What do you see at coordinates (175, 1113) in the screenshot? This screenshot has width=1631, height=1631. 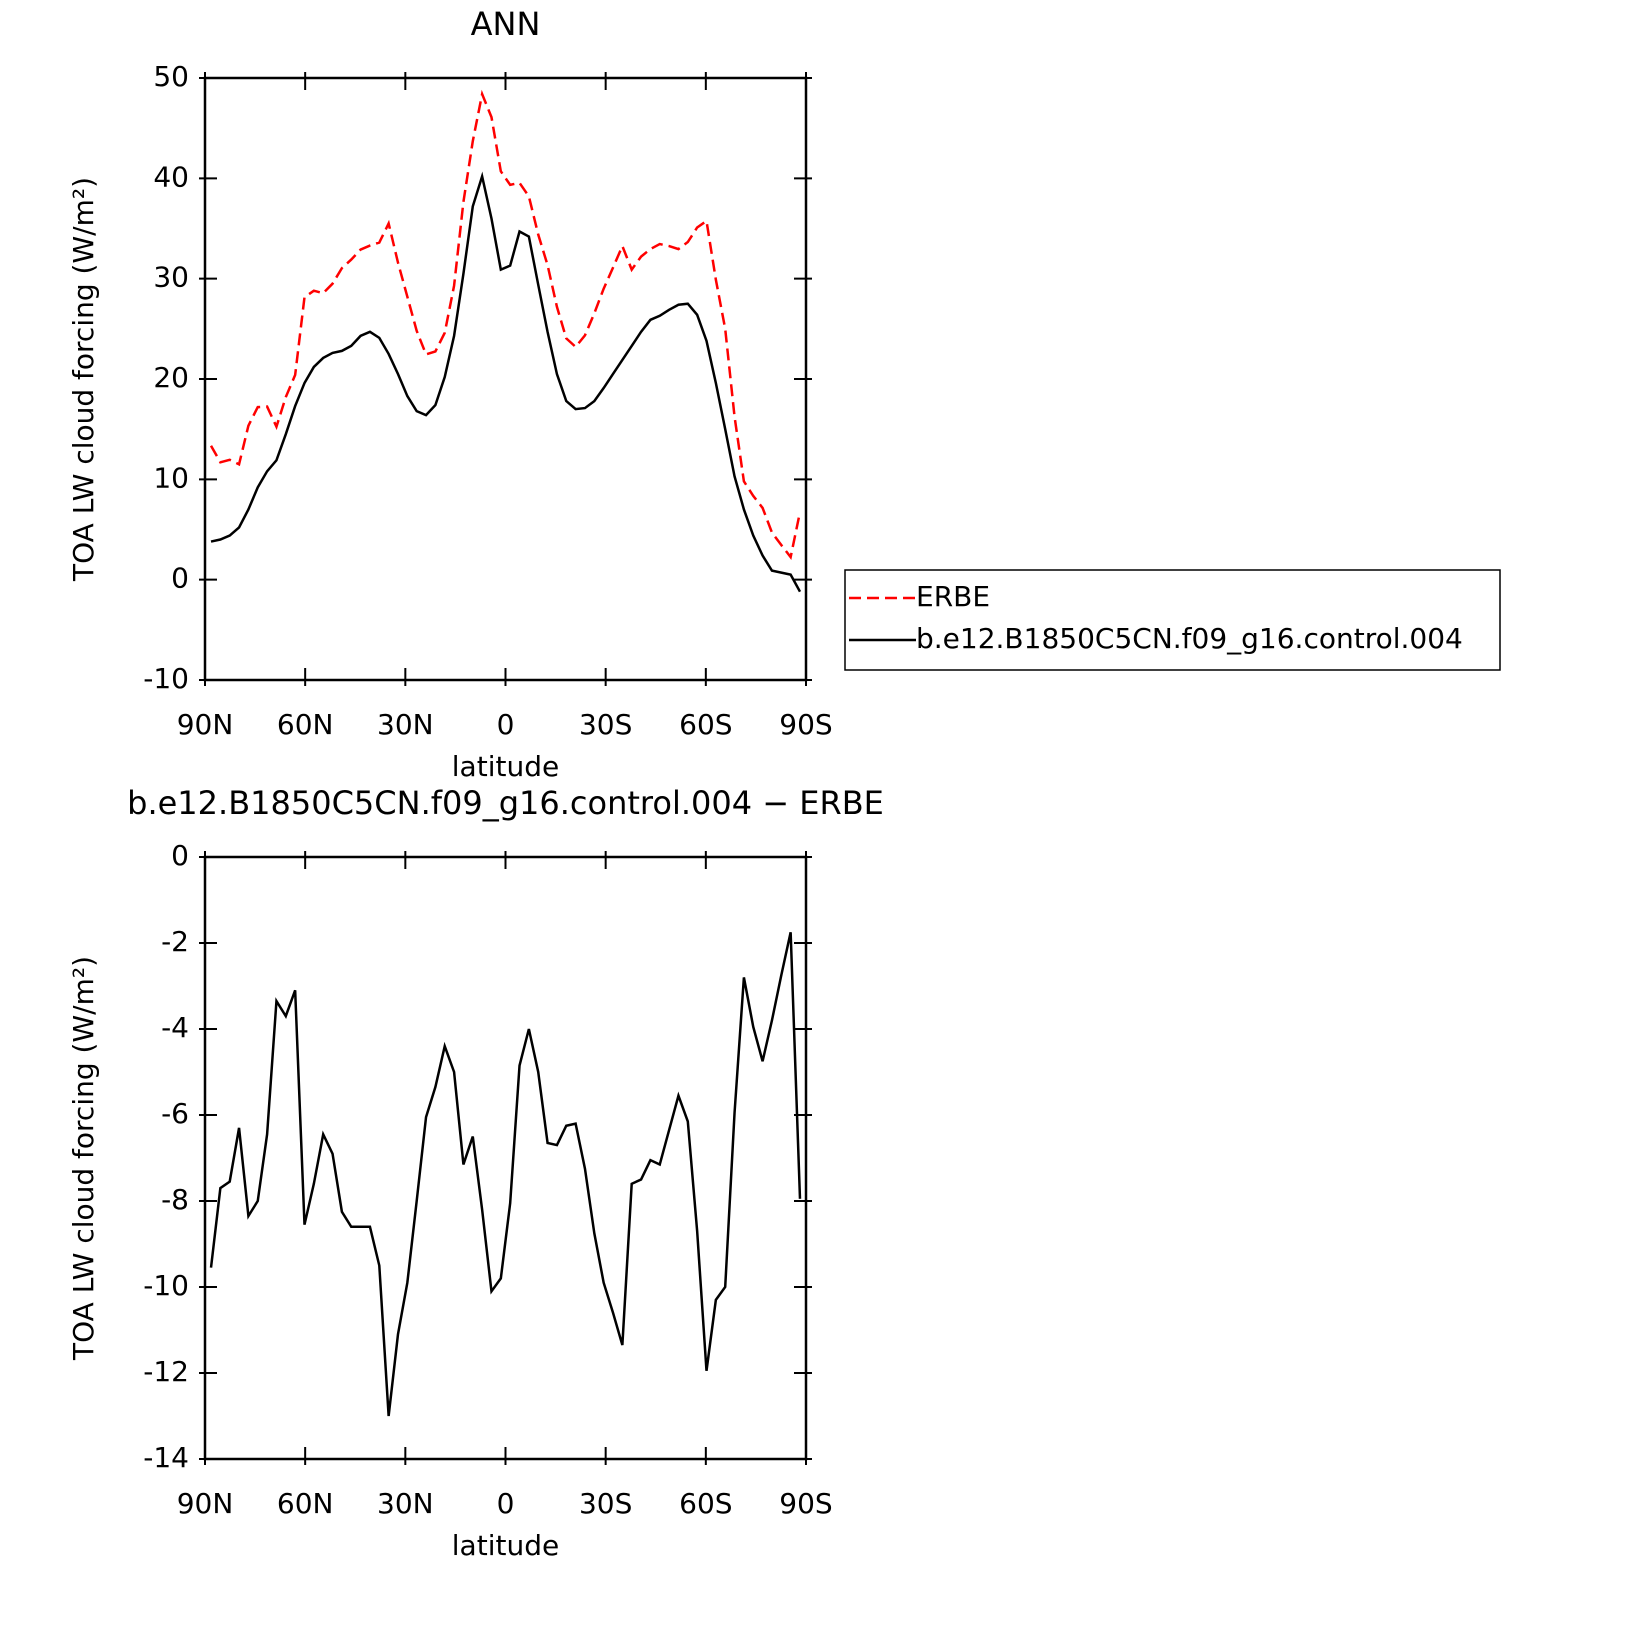 I see `y-tick-label: -6` at bounding box center [175, 1113].